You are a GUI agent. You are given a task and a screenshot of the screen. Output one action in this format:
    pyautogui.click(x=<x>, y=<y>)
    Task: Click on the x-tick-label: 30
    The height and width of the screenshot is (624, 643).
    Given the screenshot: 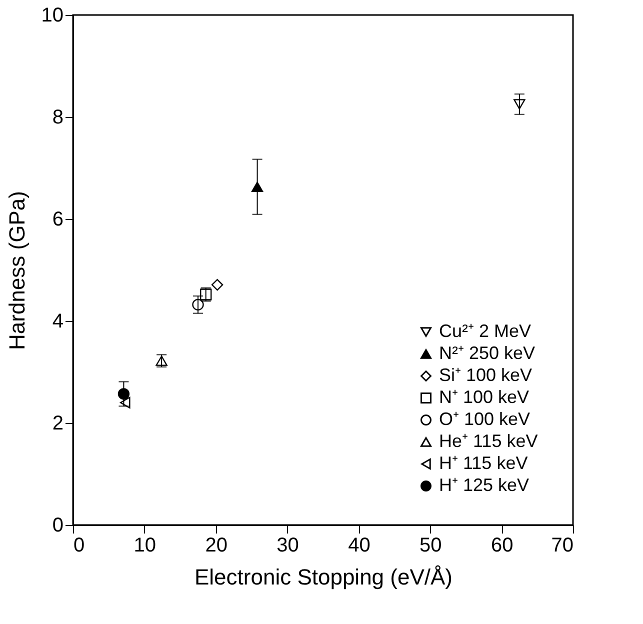 What is the action you would take?
    pyautogui.click(x=287, y=545)
    